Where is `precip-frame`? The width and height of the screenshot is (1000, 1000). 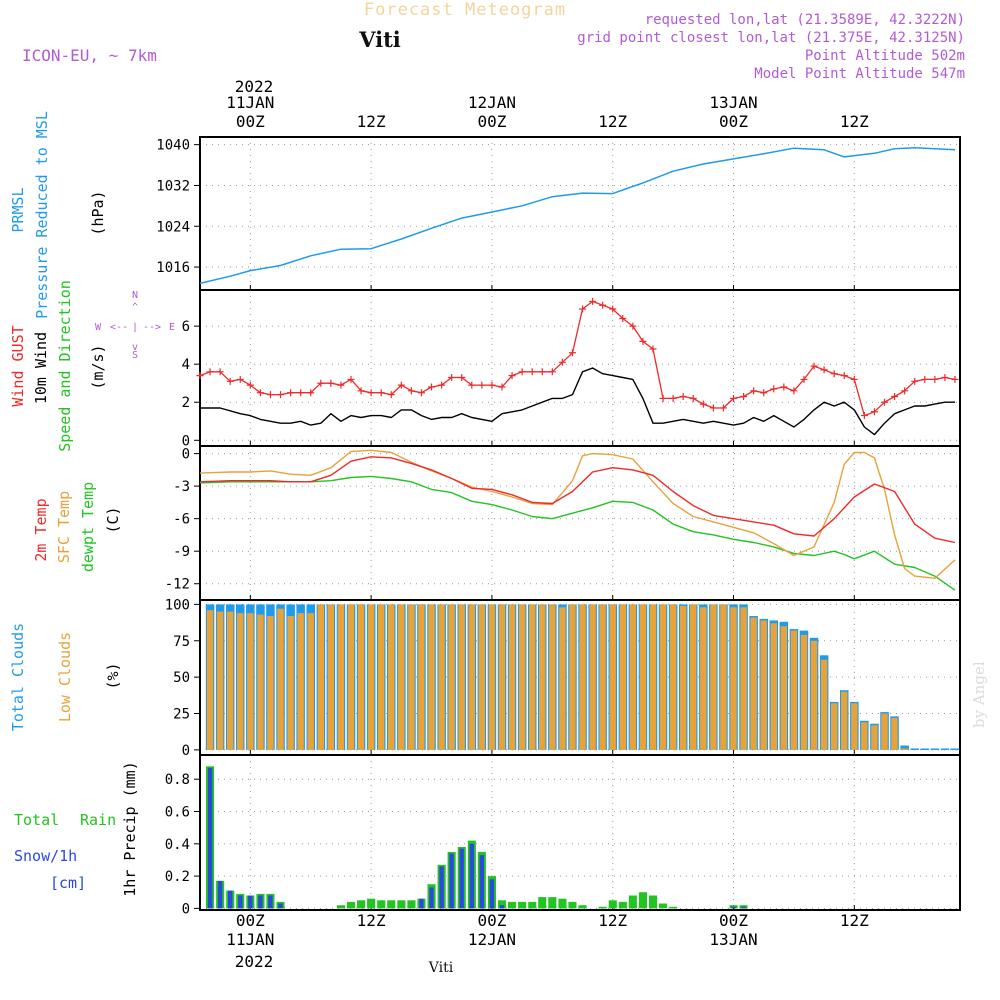 precip-frame is located at coordinates (580, 832).